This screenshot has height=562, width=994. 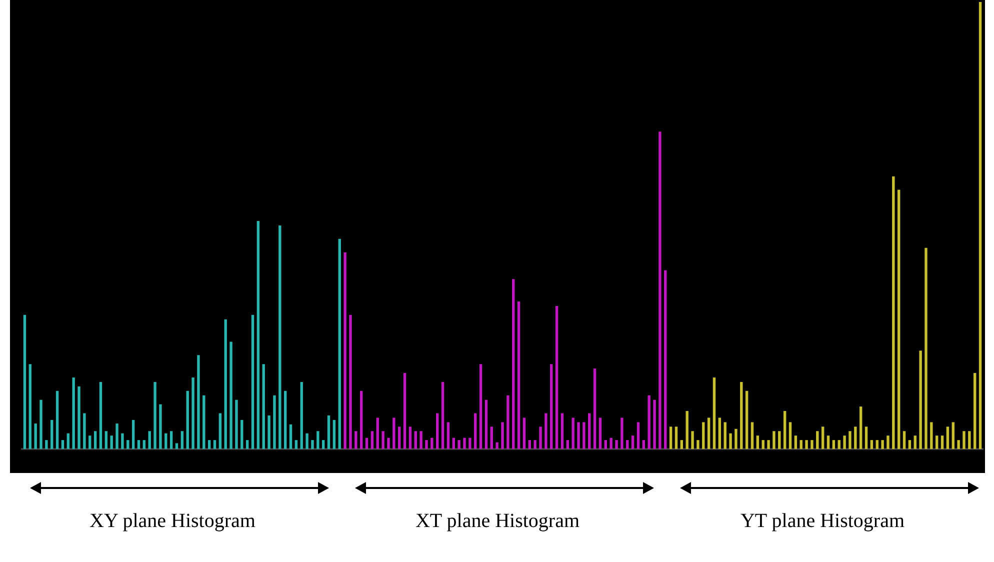 I want to click on text: XY plane Histogram, so click(x=172, y=521).